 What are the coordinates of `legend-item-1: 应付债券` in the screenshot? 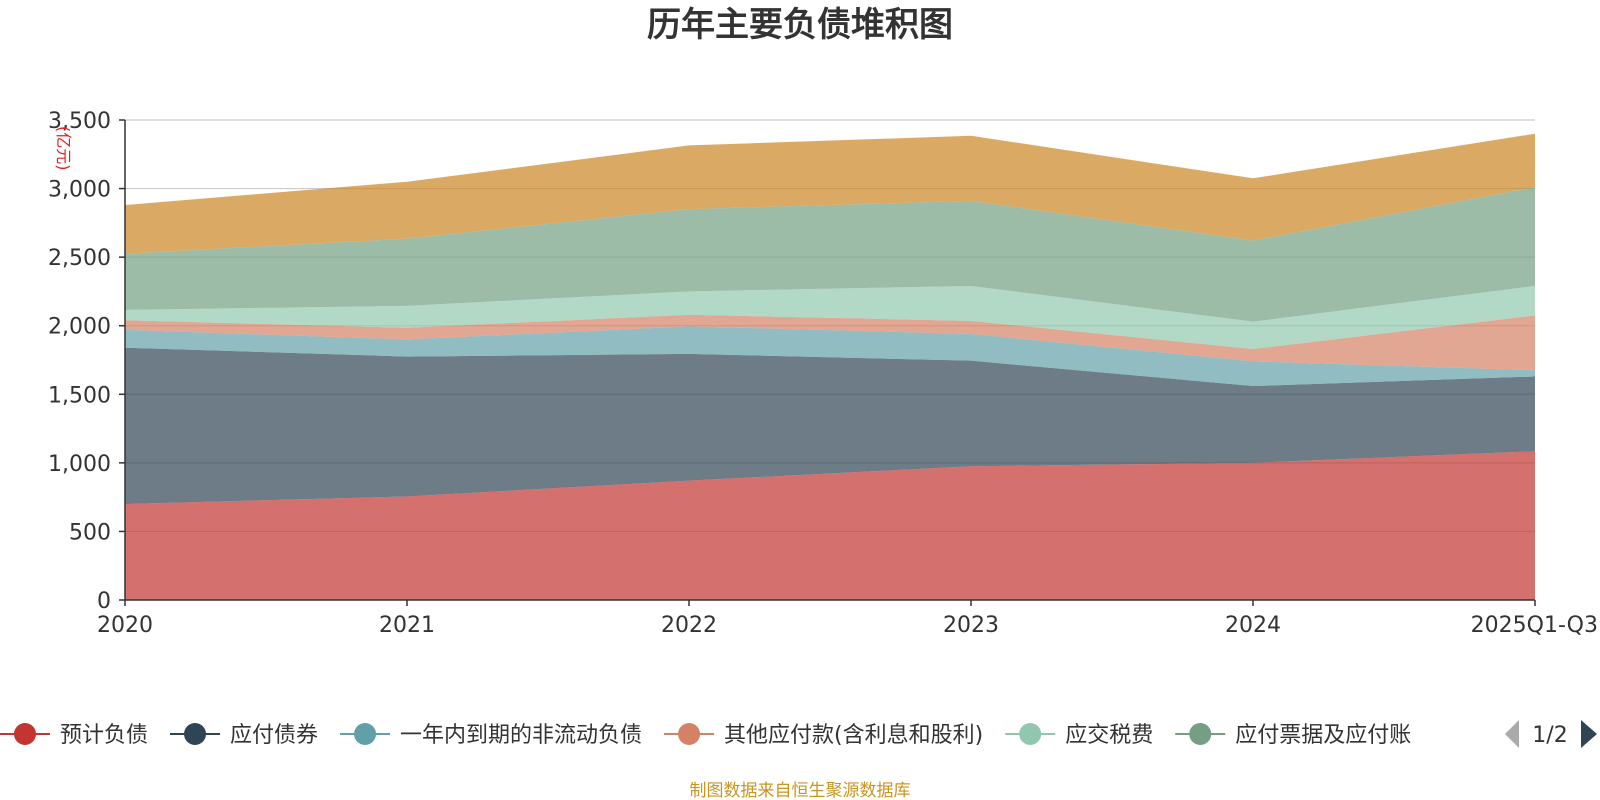 It's located at (244, 735).